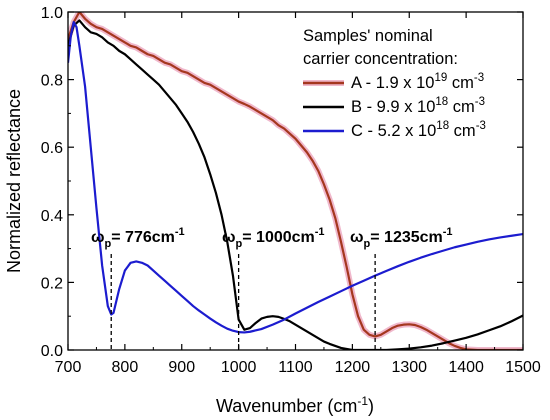 Image resolution: width=550 pixels, height=420 pixels. I want to click on legend-title-line-2: carrier concentration:, so click(380, 59).